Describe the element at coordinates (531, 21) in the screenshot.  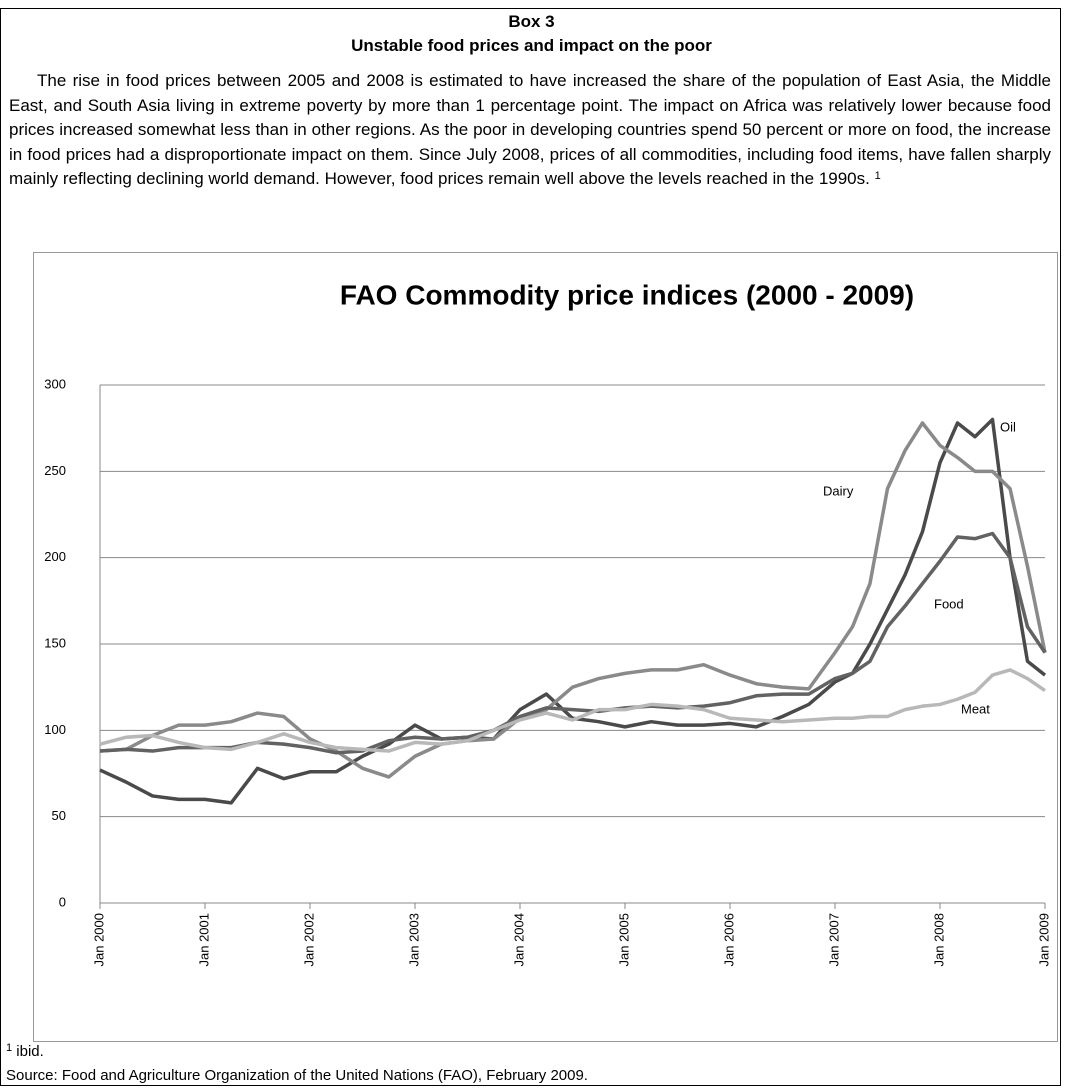
I see `box-label: Box 3` at that location.